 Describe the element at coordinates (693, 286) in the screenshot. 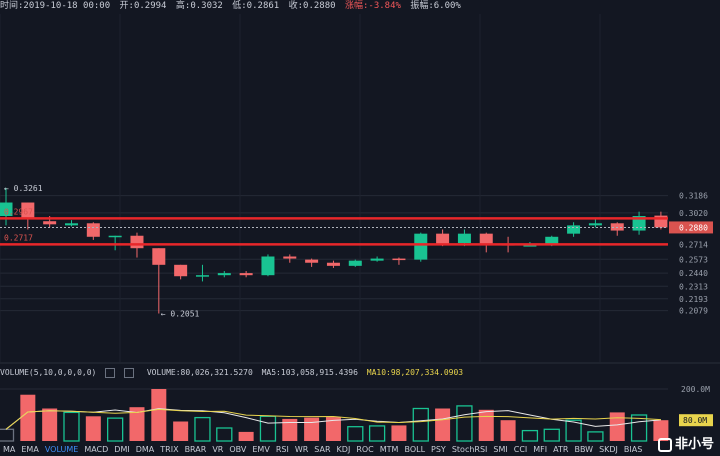

I see `price-tick-label: 0.2313` at that location.